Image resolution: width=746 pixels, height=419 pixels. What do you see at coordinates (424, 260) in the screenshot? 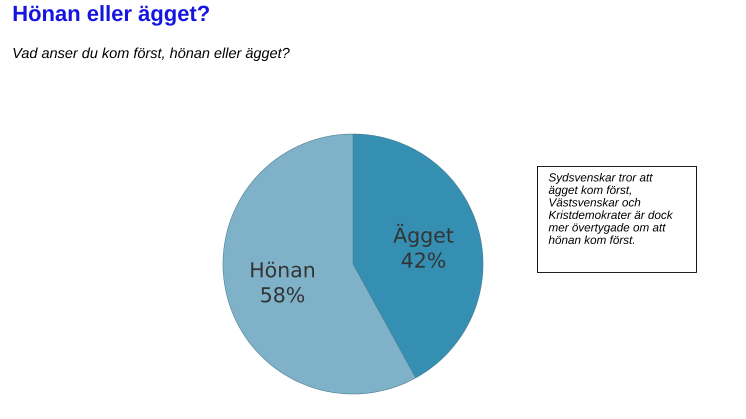
I see `data-label: 42%` at bounding box center [424, 260].